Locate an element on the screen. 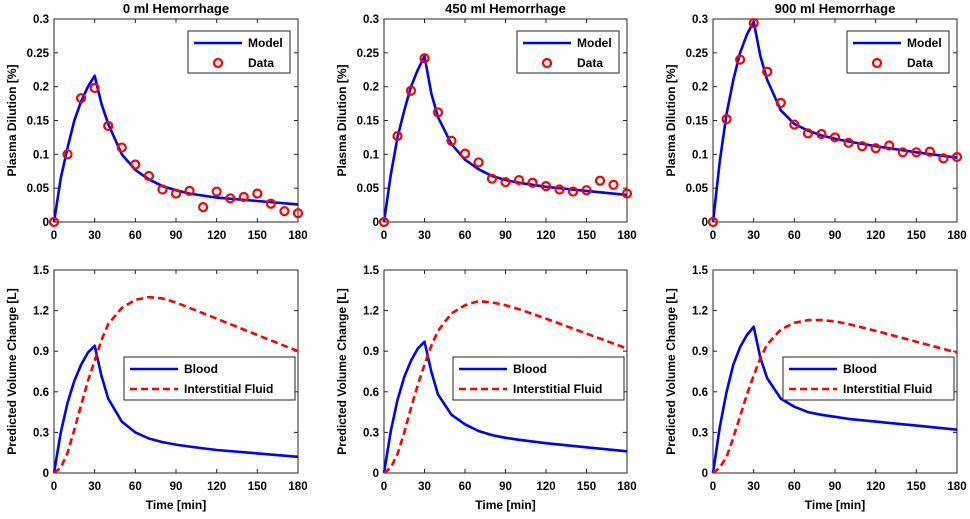 Image resolution: width=970 pixels, height=519 pixels. y-tick-label: 0.9 is located at coordinates (371, 352).